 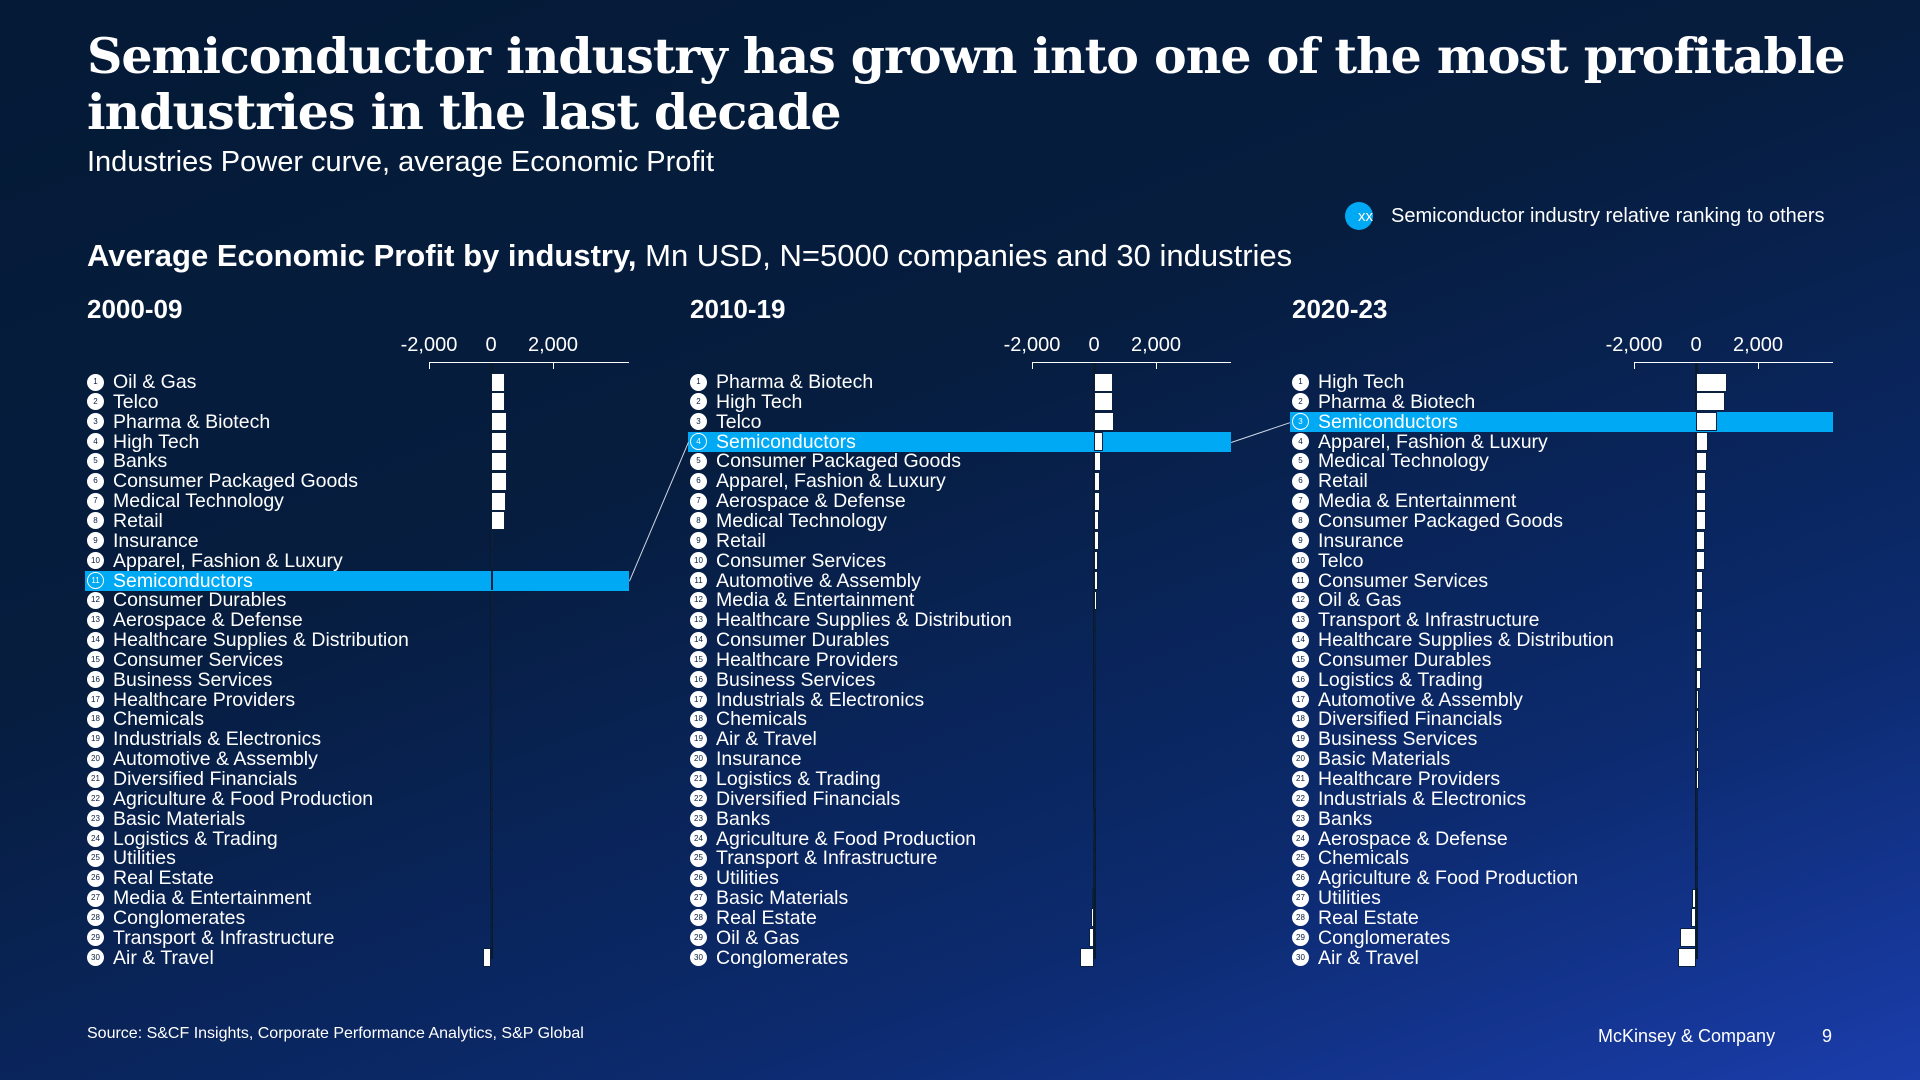 What do you see at coordinates (95, 839) in the screenshot?
I see `rank-badge: 24` at bounding box center [95, 839].